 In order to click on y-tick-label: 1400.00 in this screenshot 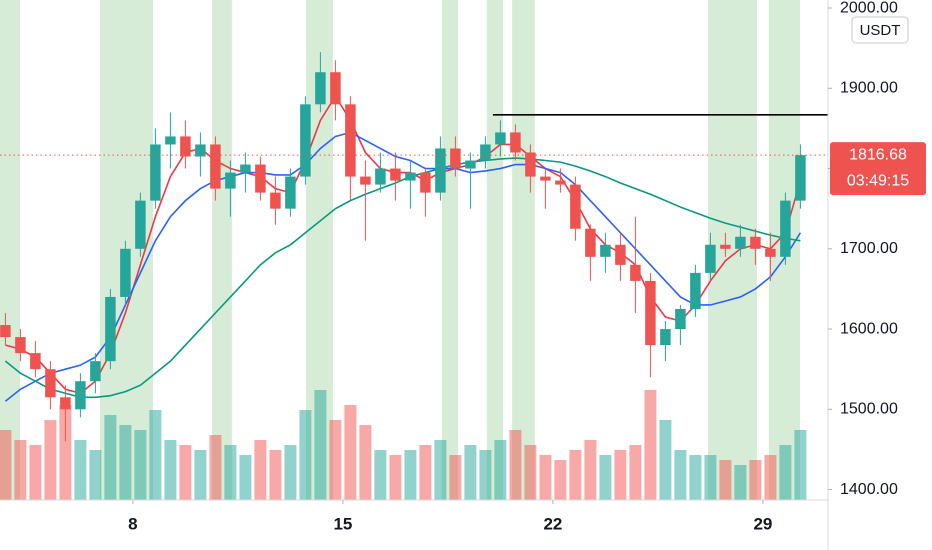, I will do `click(869, 489)`.